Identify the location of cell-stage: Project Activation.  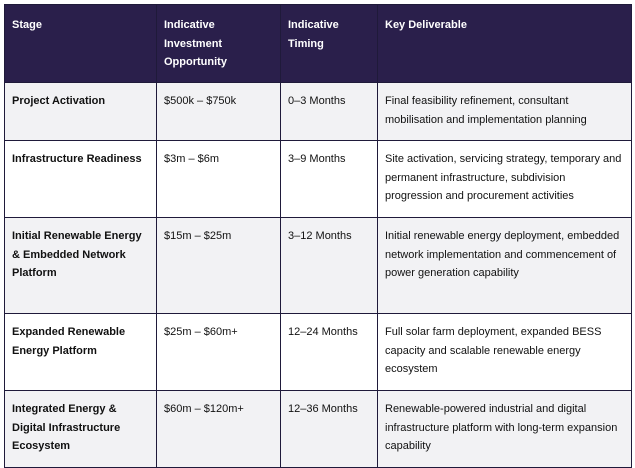
(80, 111).